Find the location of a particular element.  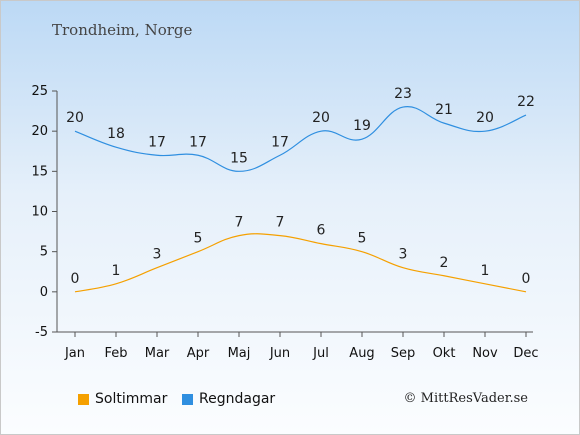

x-tick-label: Jul is located at coordinates (320, 353).